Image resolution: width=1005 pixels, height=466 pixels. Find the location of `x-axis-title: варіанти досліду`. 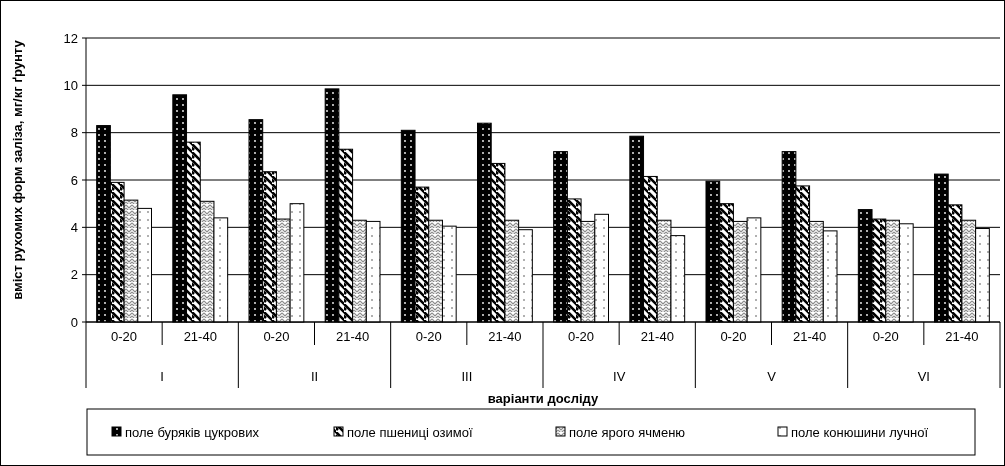

x-axis-title: варіанти досліду is located at coordinates (543, 398).